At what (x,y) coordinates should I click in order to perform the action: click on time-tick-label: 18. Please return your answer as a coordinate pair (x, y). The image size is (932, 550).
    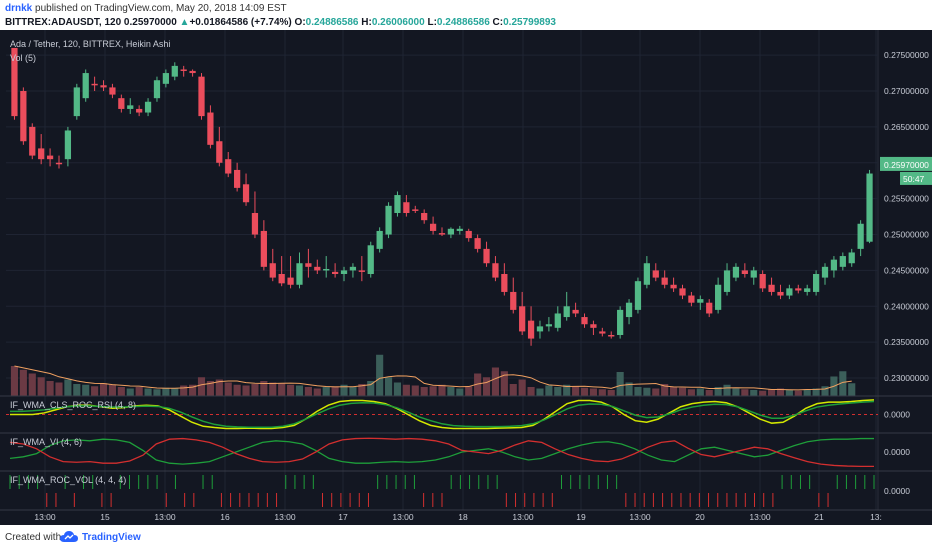
    Looking at the image, I should click on (463, 517).